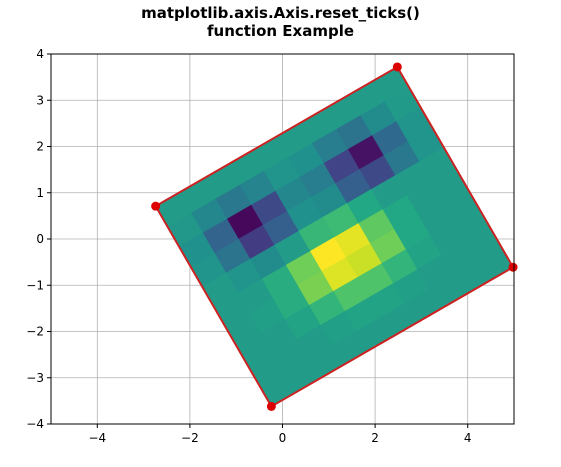 This screenshot has width=561, height=467. Describe the element at coordinates (280, 31) in the screenshot. I see `chart-title-line-2: function Example` at that location.